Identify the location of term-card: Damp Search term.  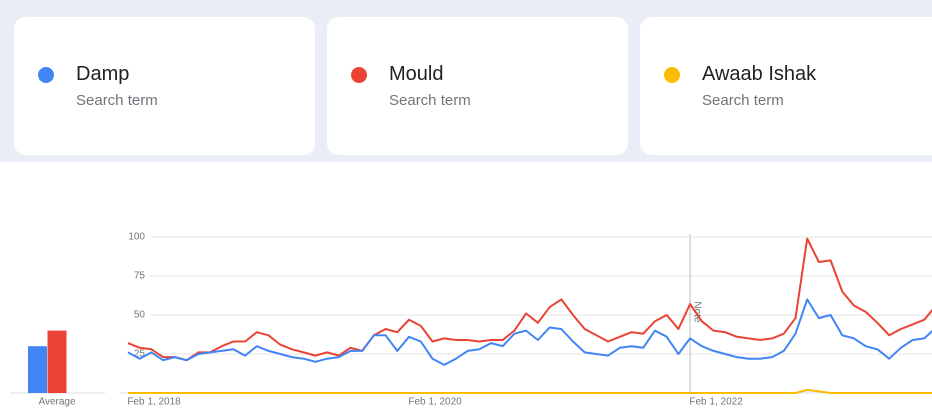
(164, 86).